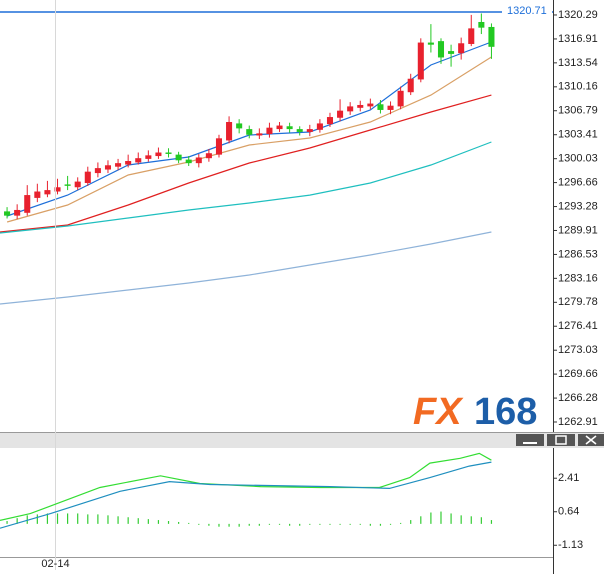 The height and width of the screenshot is (574, 604). I want to click on last-price-label: 1320.71, so click(527, 11).